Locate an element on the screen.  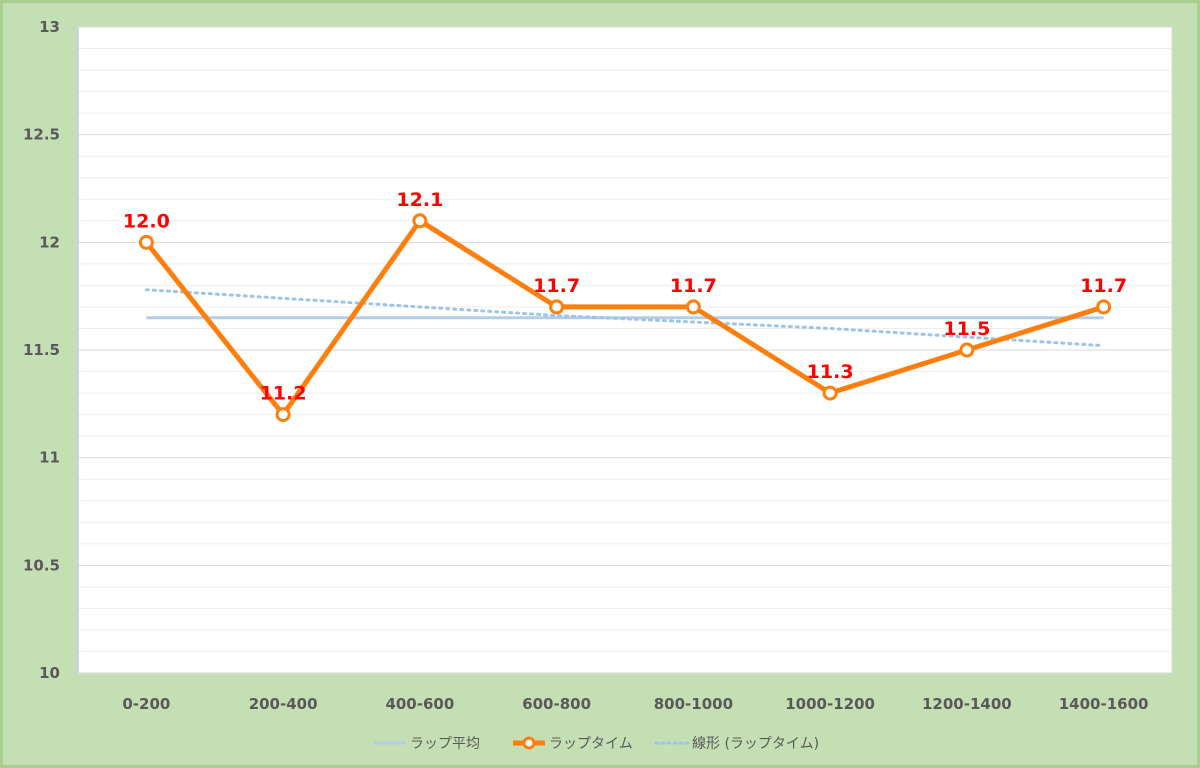
x-tick-label: 0-200 is located at coordinates (146, 704).